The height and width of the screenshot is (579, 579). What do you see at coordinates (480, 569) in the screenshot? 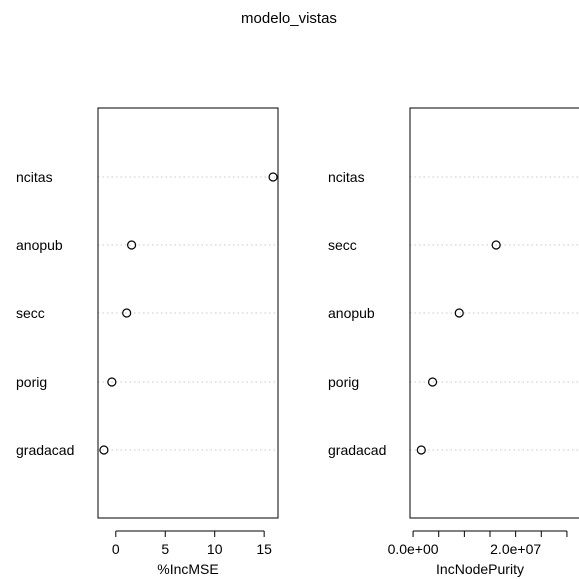
I see `x-axis-title: IncNodePurity` at bounding box center [480, 569].